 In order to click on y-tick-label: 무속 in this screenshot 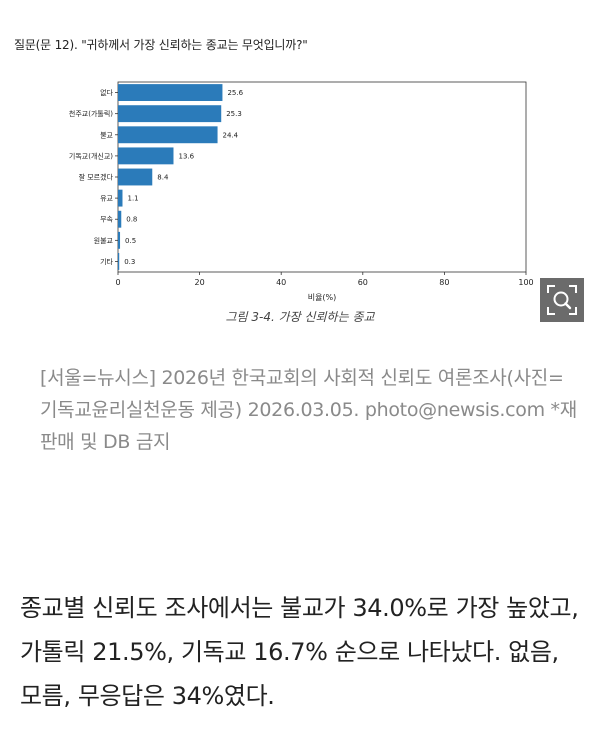, I will do `click(106, 220)`.